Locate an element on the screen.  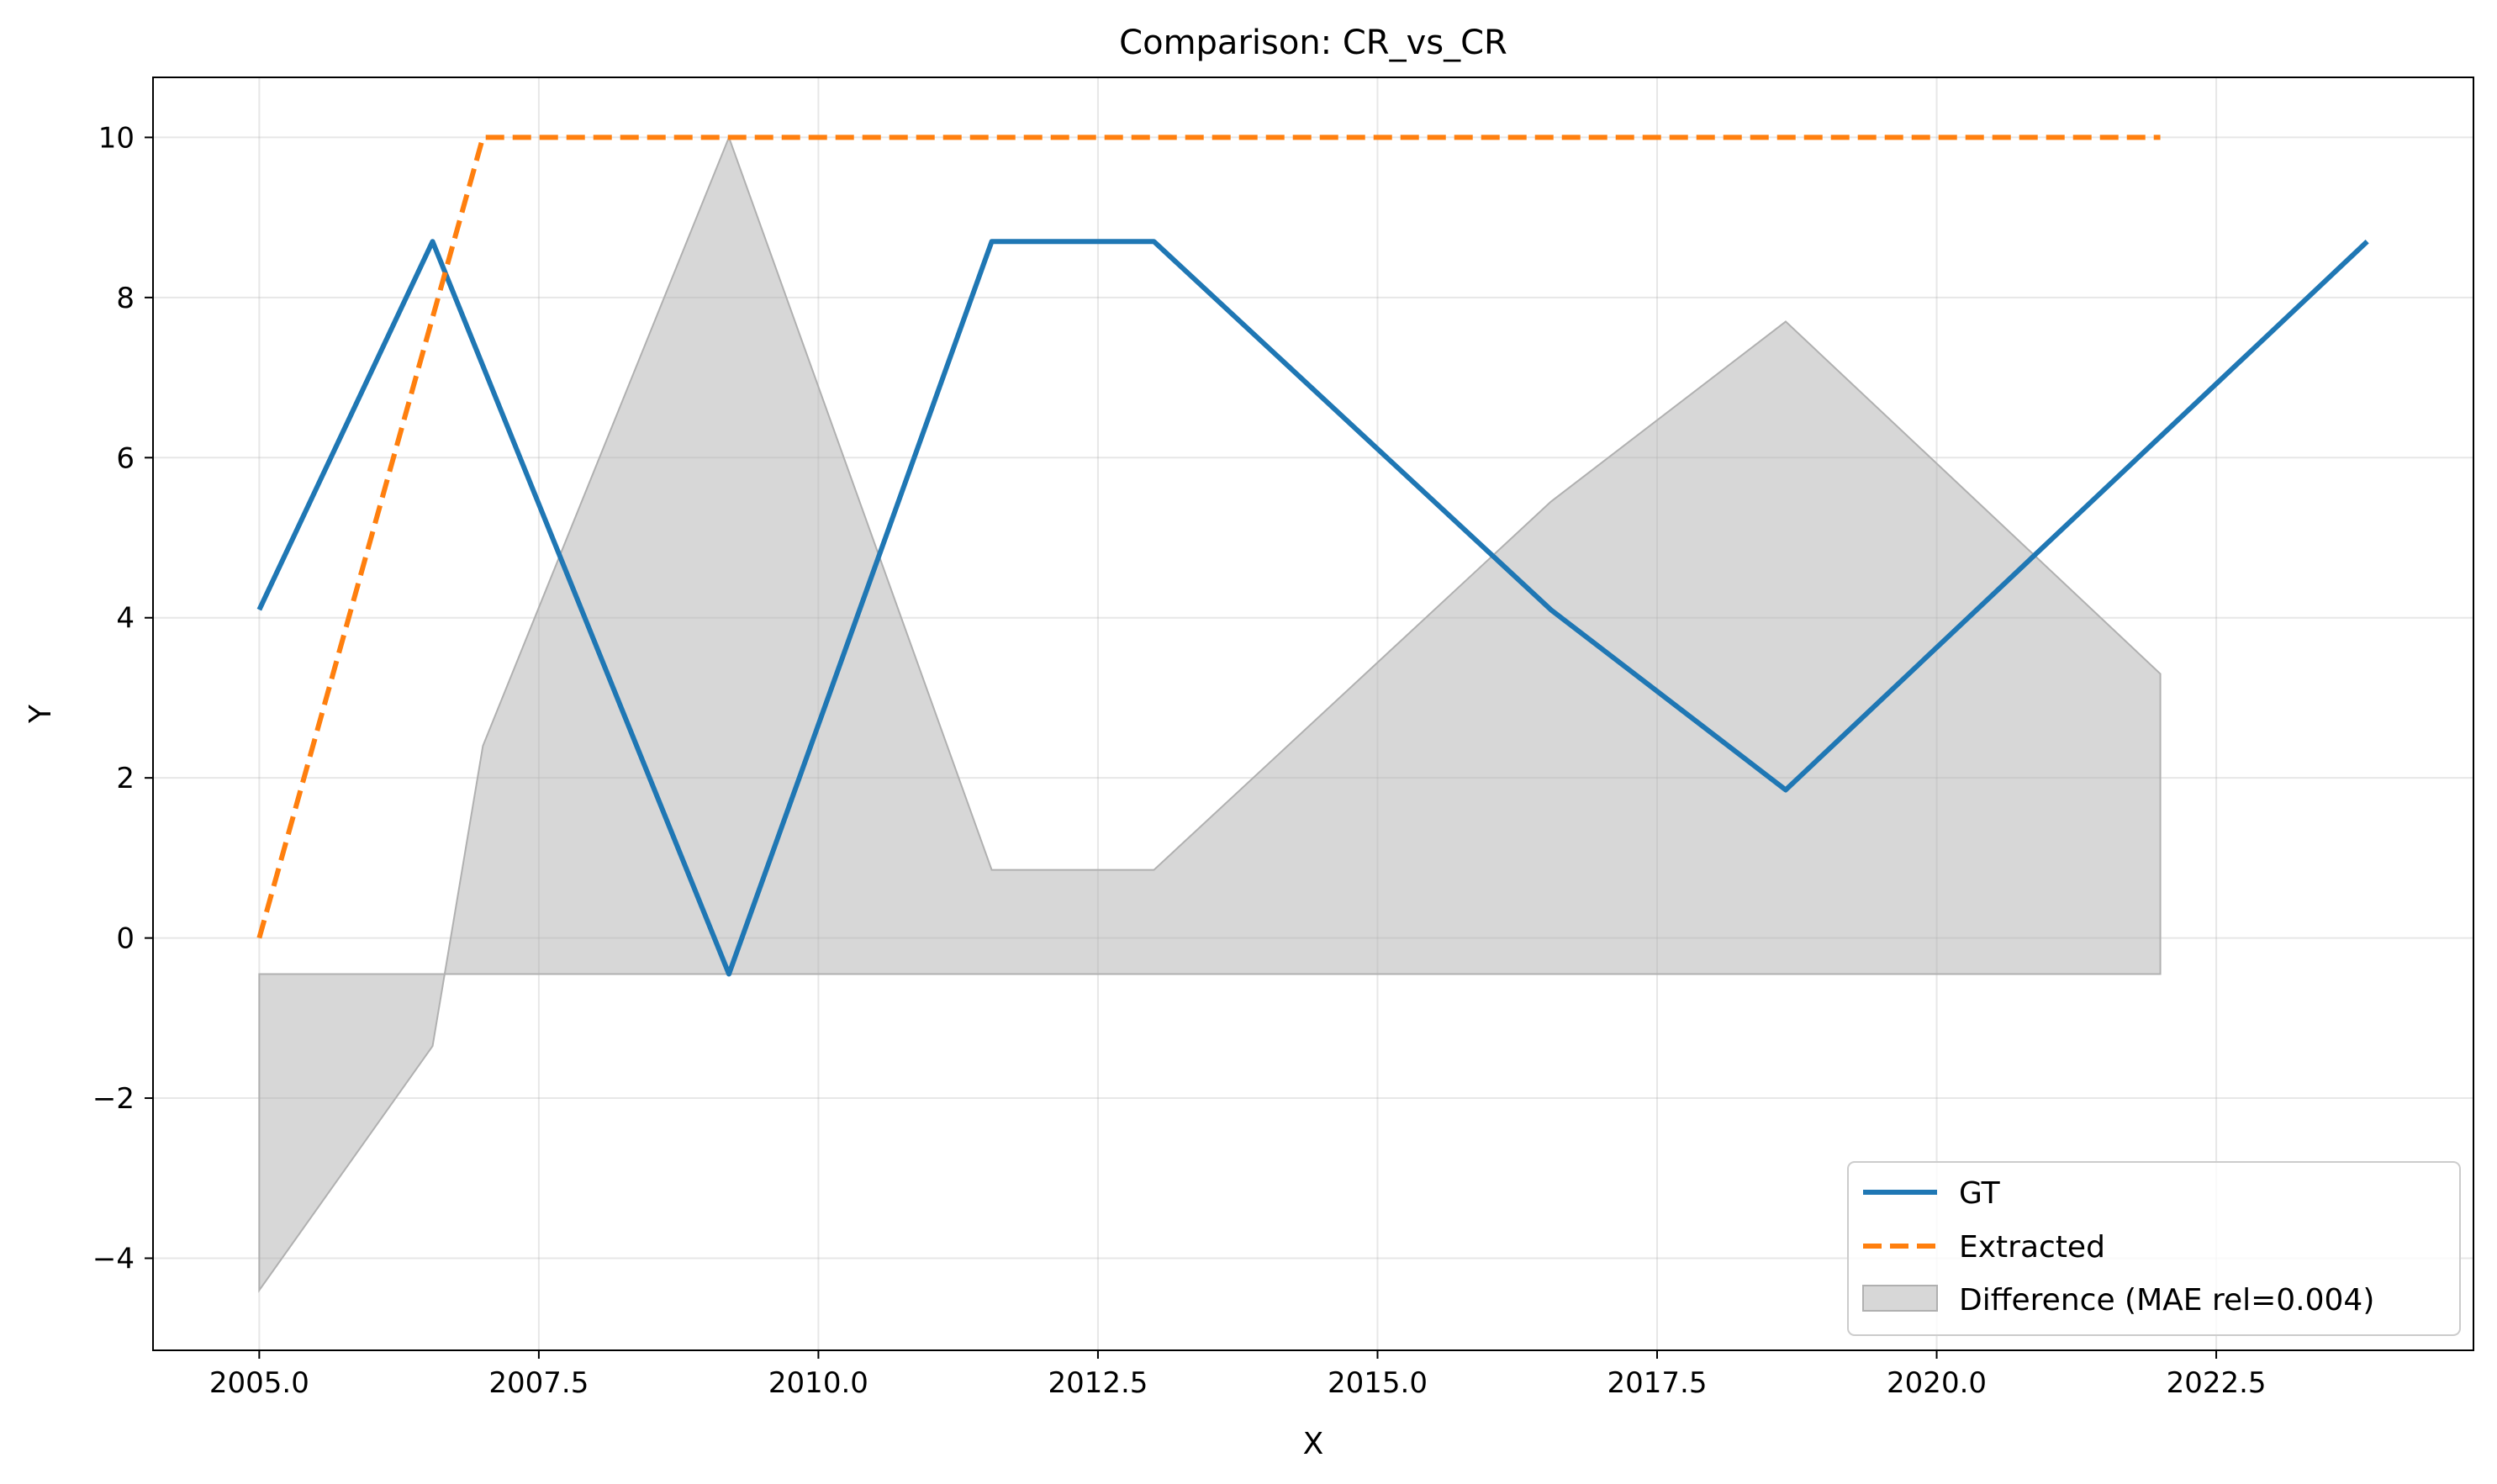
legend-extracted-label: Extracted is located at coordinates (2032, 1247).